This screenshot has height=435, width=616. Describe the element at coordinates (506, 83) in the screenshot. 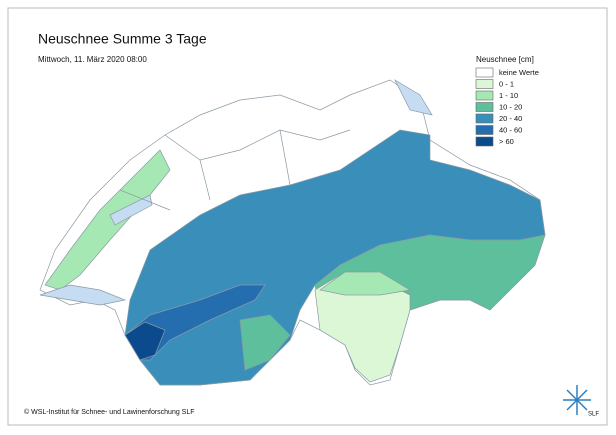

I see `legend-label: 0 - 1` at that location.